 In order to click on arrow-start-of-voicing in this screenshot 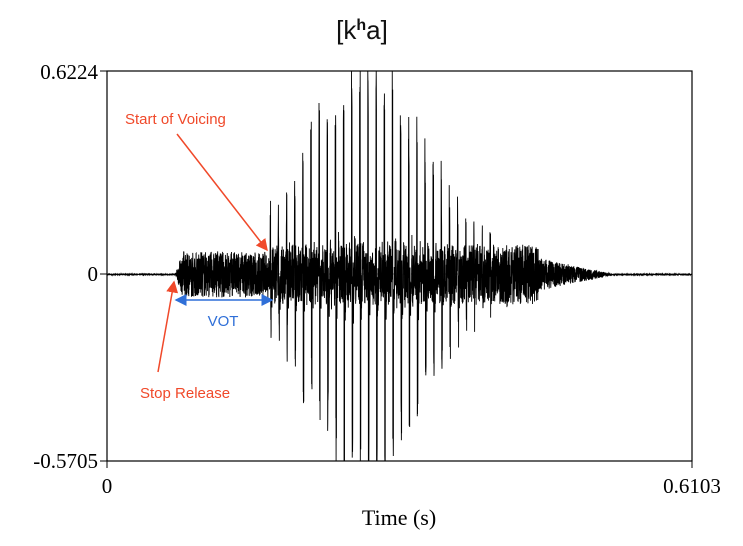, I will do `click(222, 192)`.